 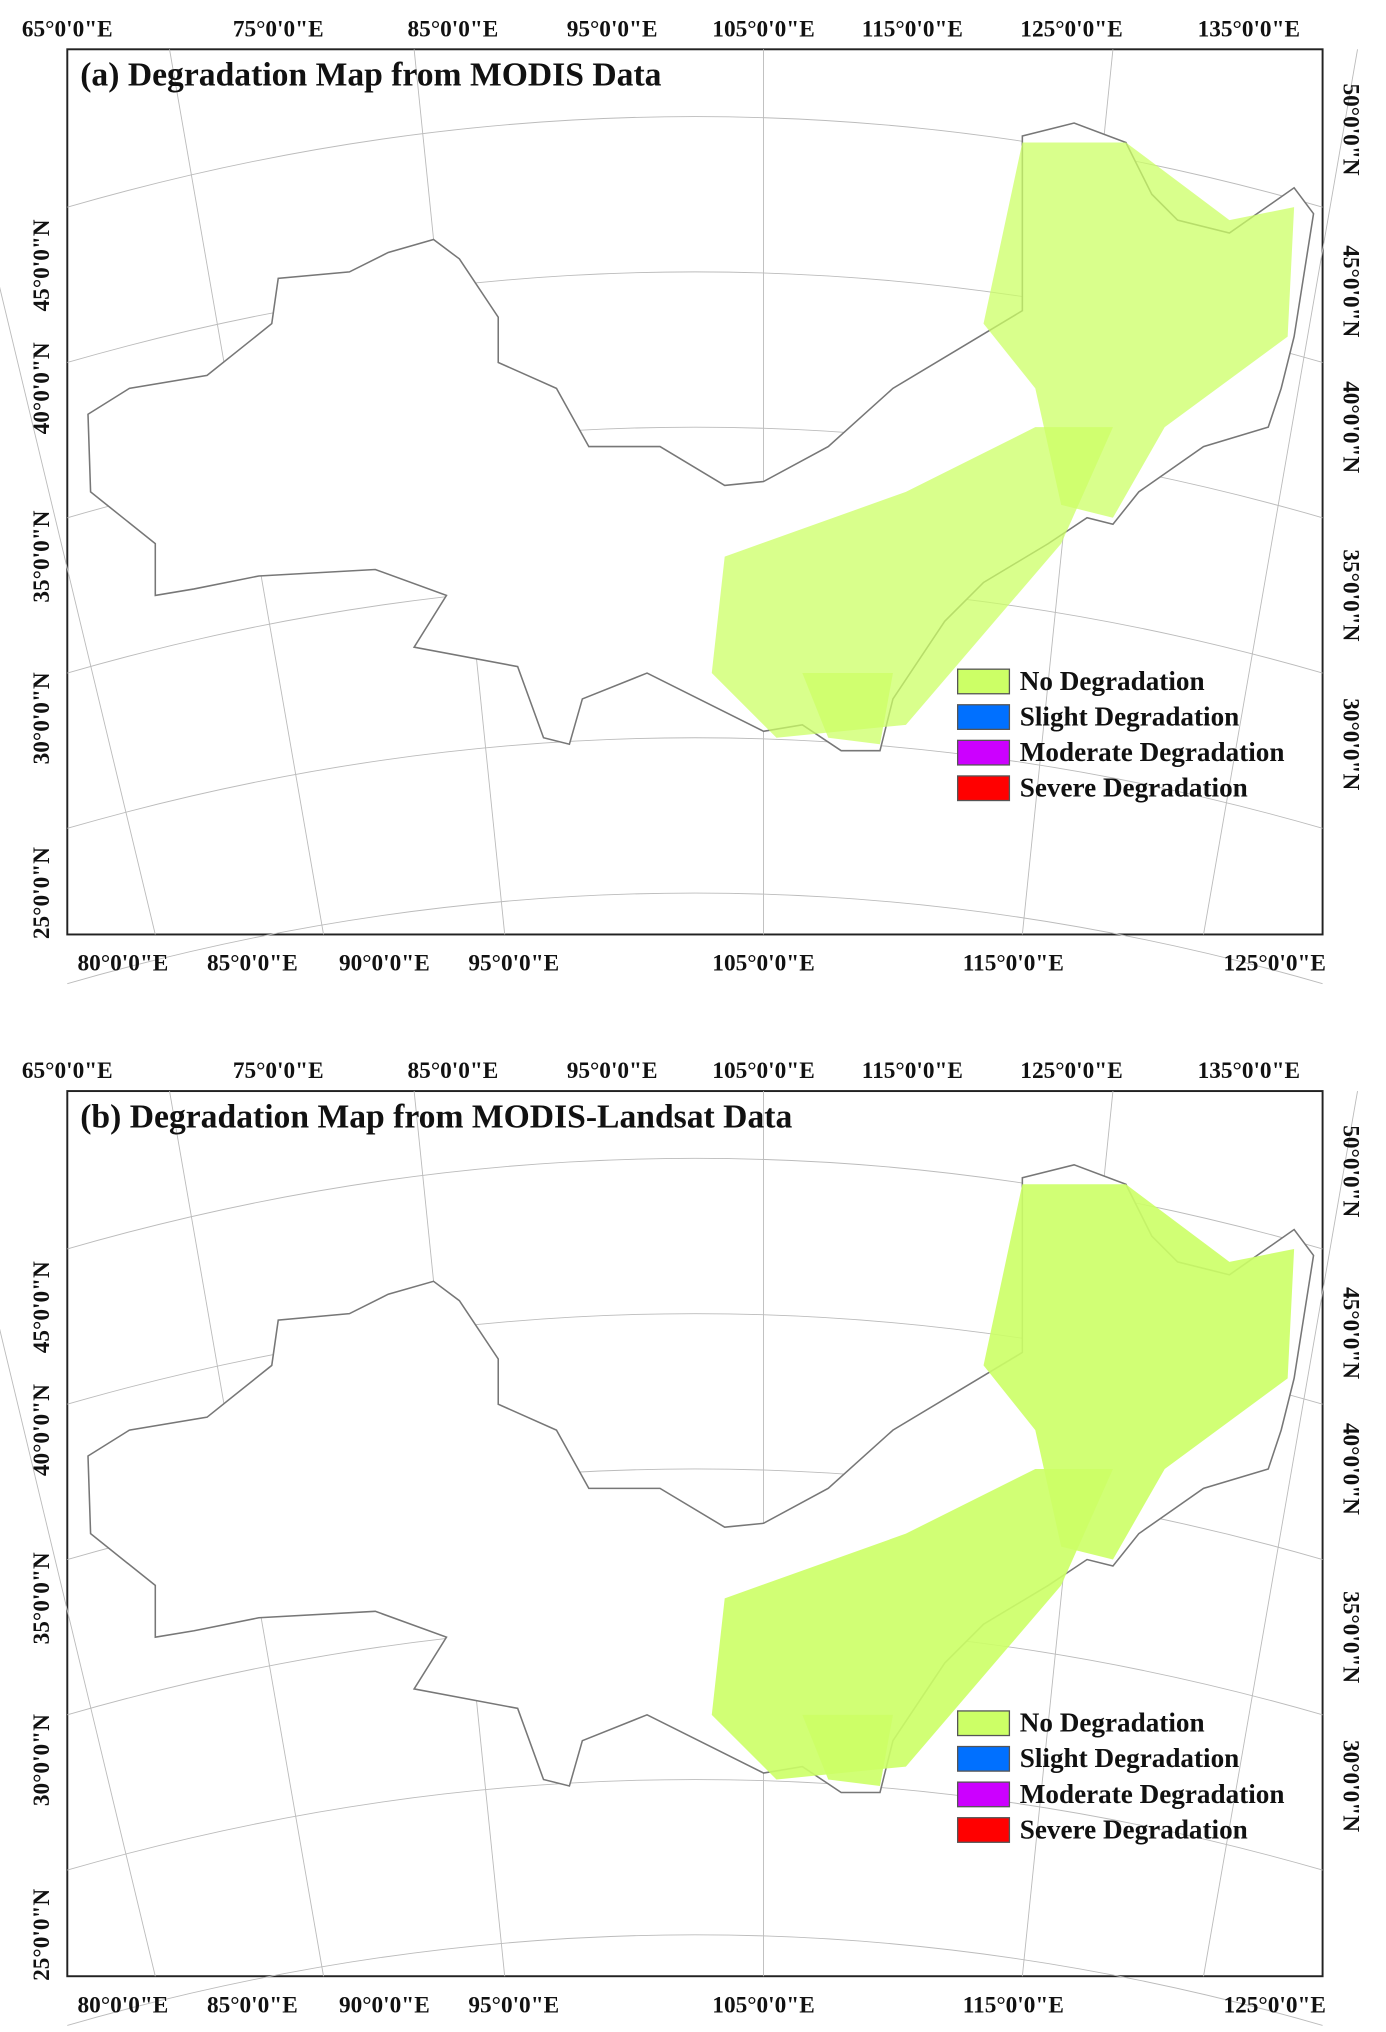 I want to click on panel-title: (a) Degradation Map from MODIS Data, so click(x=370, y=75).